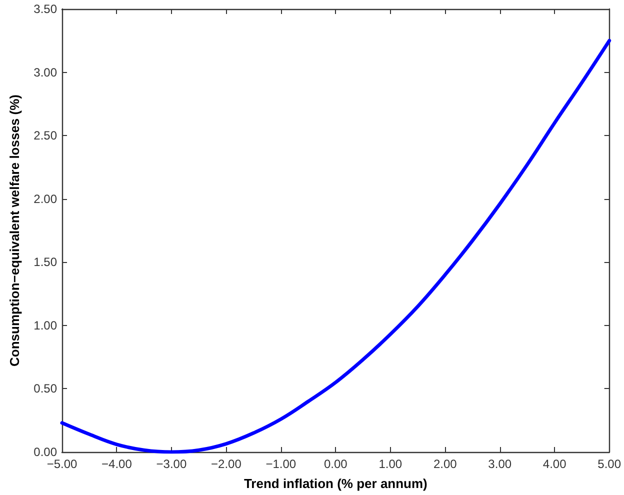 The width and height of the screenshot is (624, 495). Describe the element at coordinates (171, 464) in the screenshot. I see `x-tick-label: −3.00` at that location.